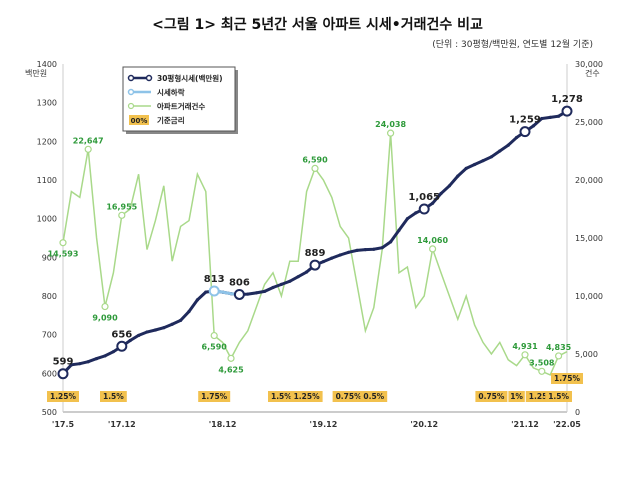 This screenshot has width=635, height=479. What do you see at coordinates (215, 347) in the screenshot?
I see `volume-data-label: 6,590` at bounding box center [215, 347].